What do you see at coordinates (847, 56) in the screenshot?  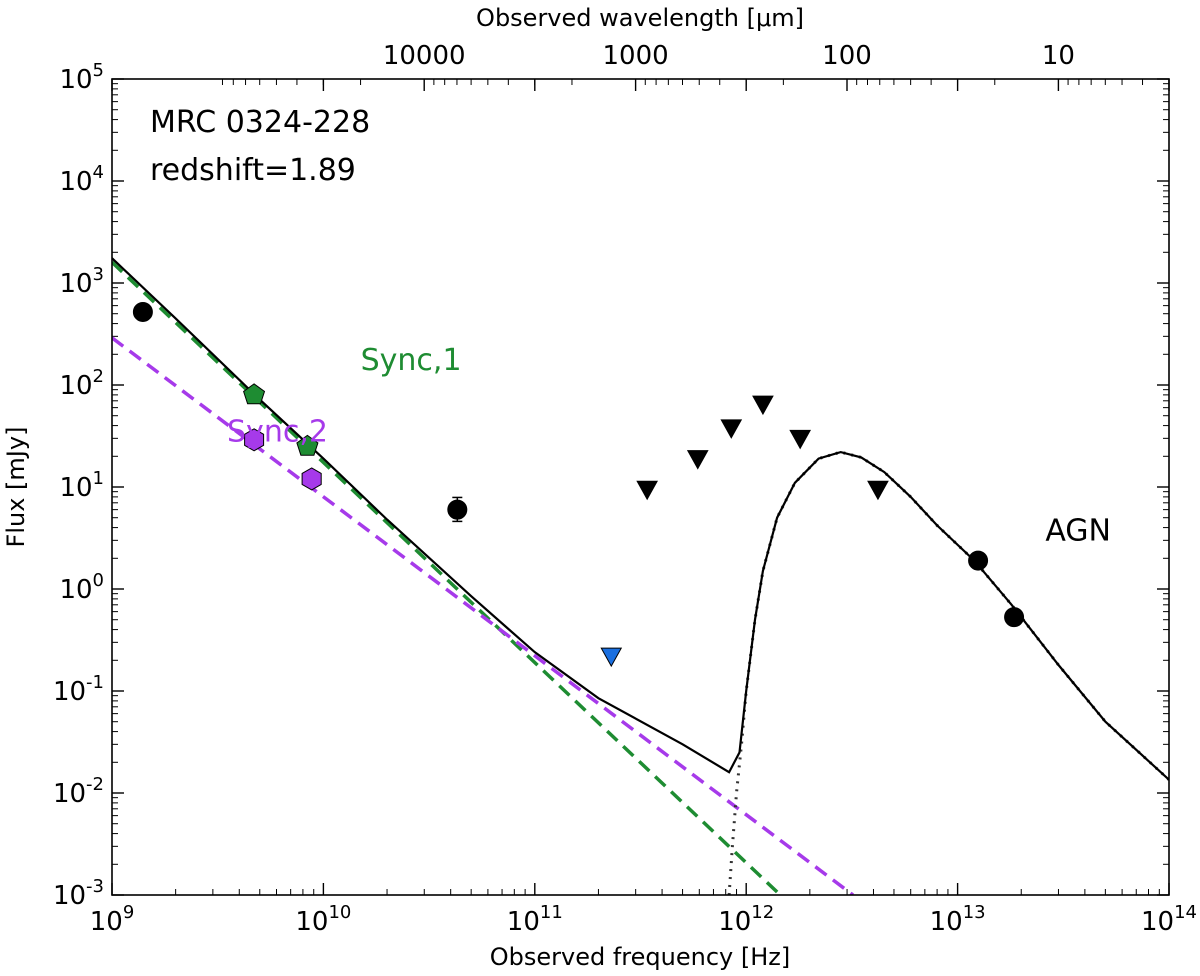 I see `x2-tick-label: 100` at bounding box center [847, 56].